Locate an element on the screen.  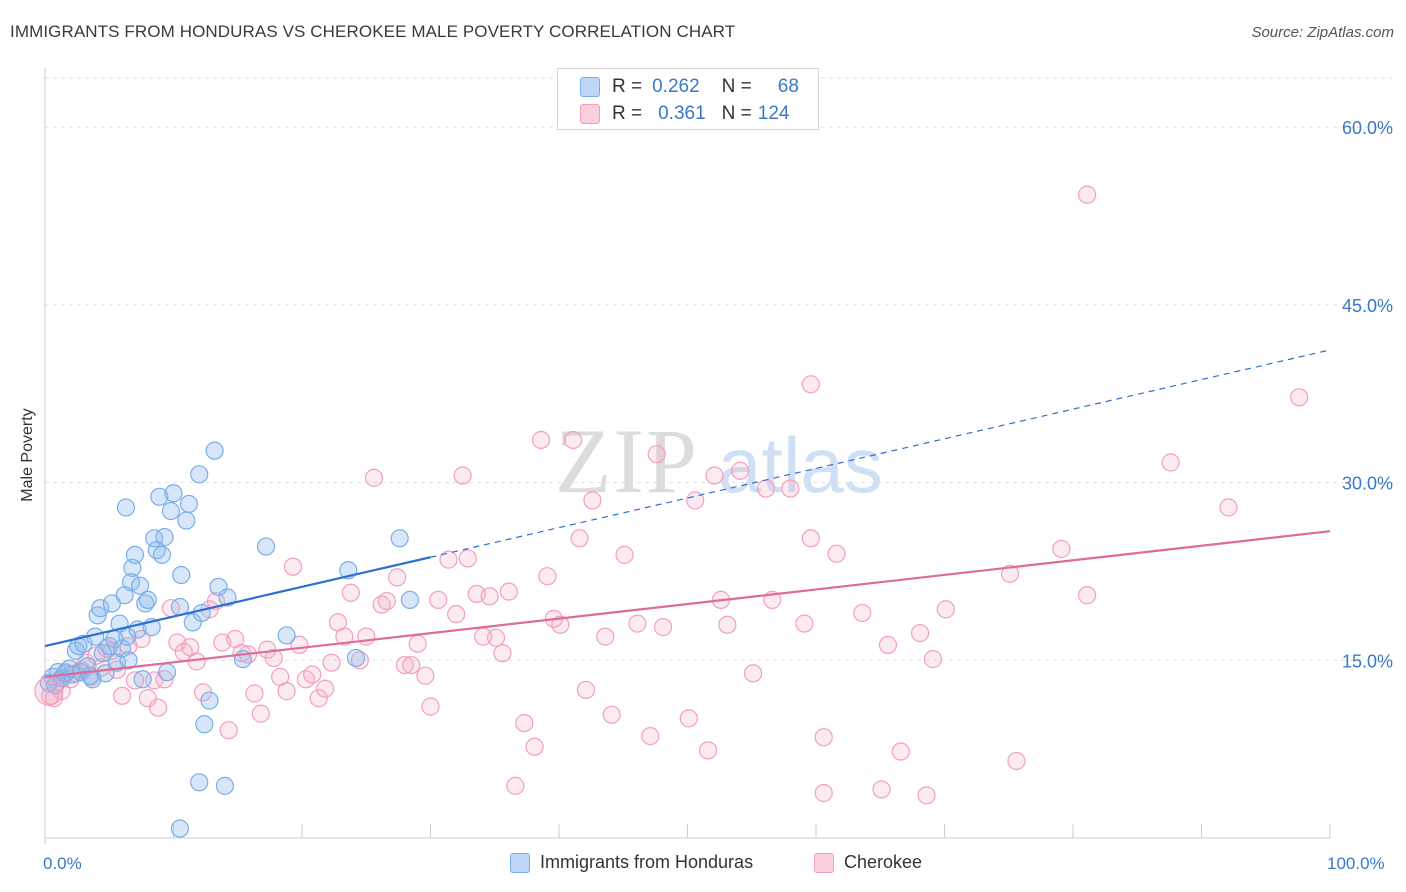
y-tick-label: 45.0% is located at coordinates (1367, 306).